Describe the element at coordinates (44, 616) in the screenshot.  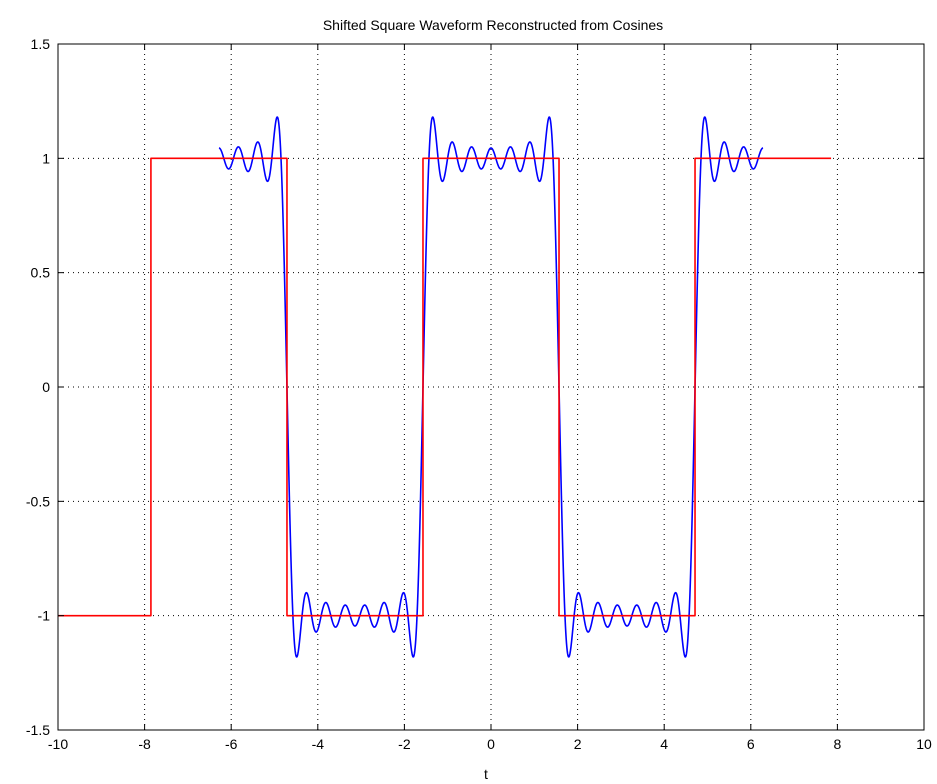
I see `y-tick-label: -1` at that location.